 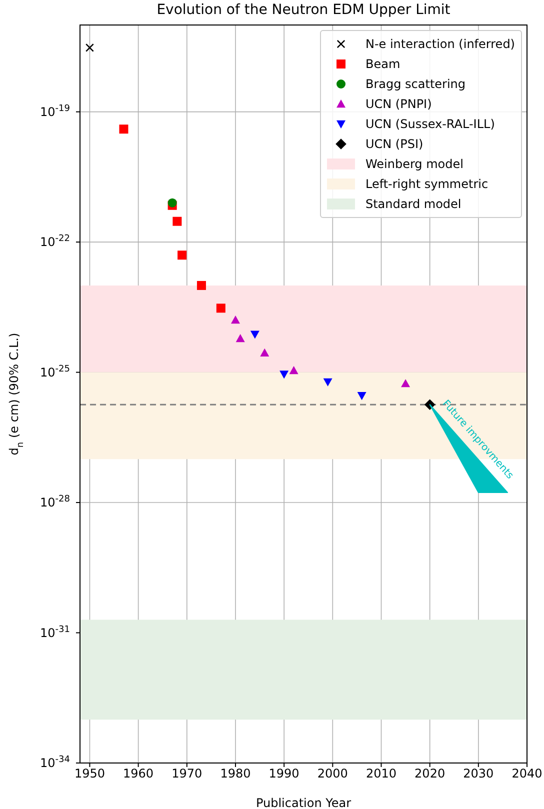 I want to click on legend-label: Weinberg model, so click(x=414, y=164).